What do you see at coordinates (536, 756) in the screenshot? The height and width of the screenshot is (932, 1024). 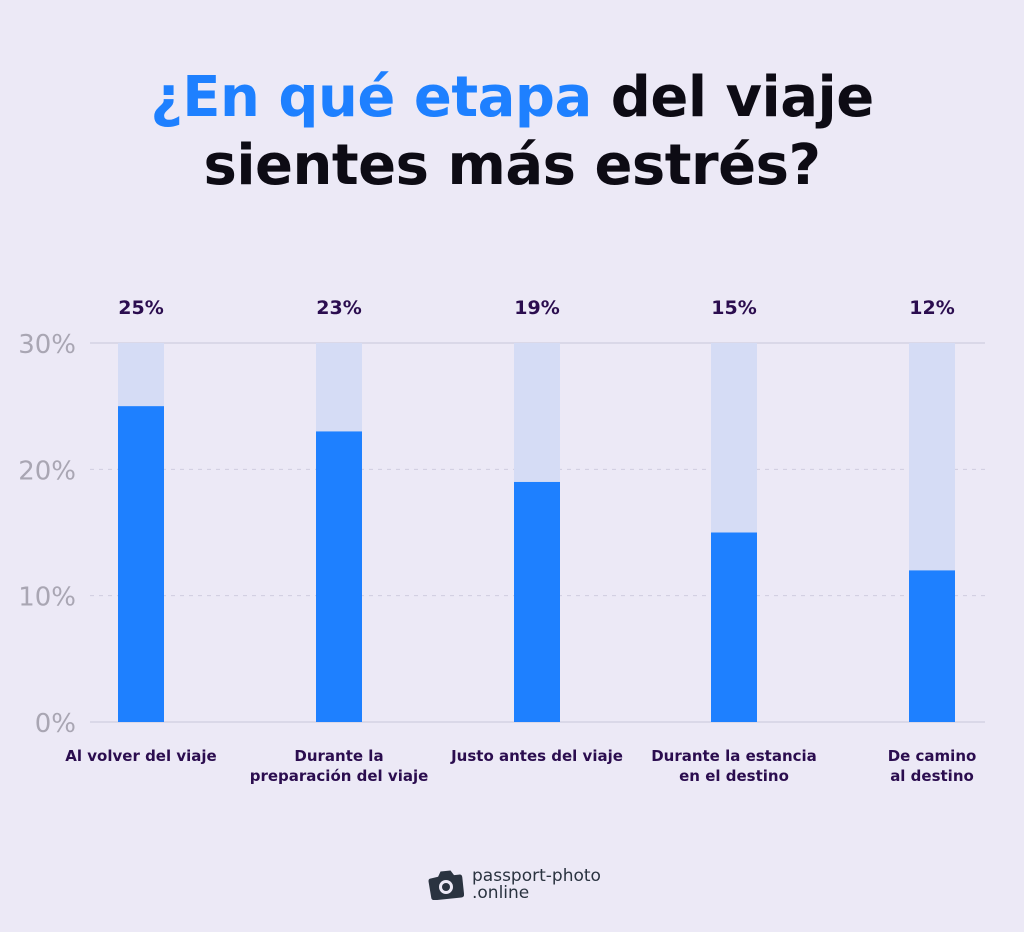 I see `x-category-label: Justo antes del viaje` at bounding box center [536, 756].